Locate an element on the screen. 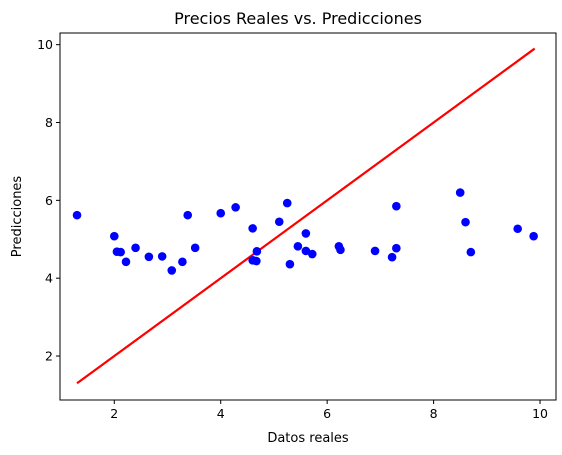 The image size is (562, 455). y-tick-label: 8 is located at coordinates (49, 122).